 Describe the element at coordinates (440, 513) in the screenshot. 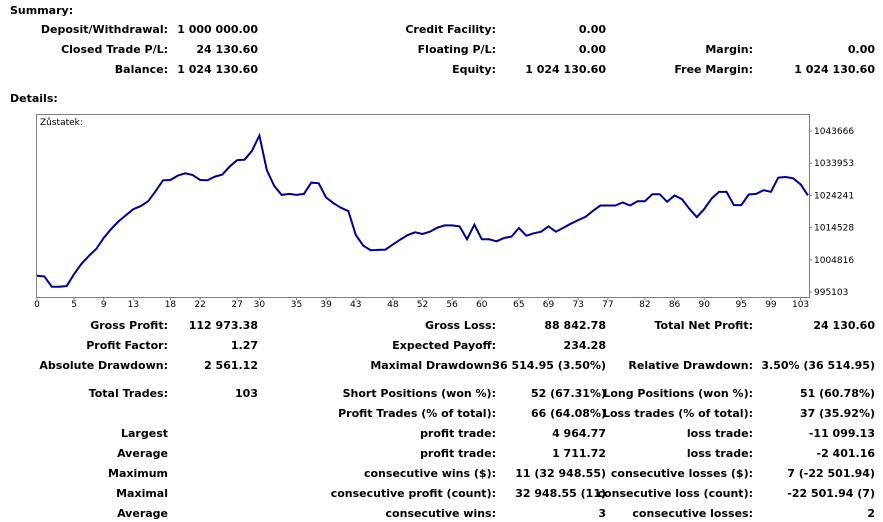

I see `detail-label-col2: consecutive wins:` at that location.